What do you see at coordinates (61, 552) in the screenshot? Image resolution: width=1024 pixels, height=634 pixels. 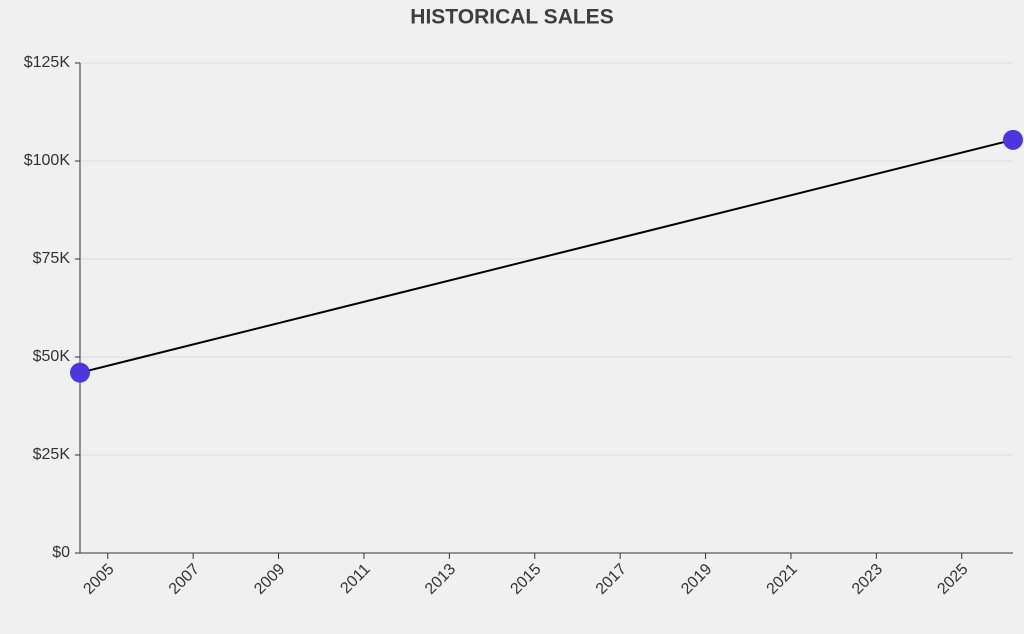 I see `y-tick-label: $0` at bounding box center [61, 552].